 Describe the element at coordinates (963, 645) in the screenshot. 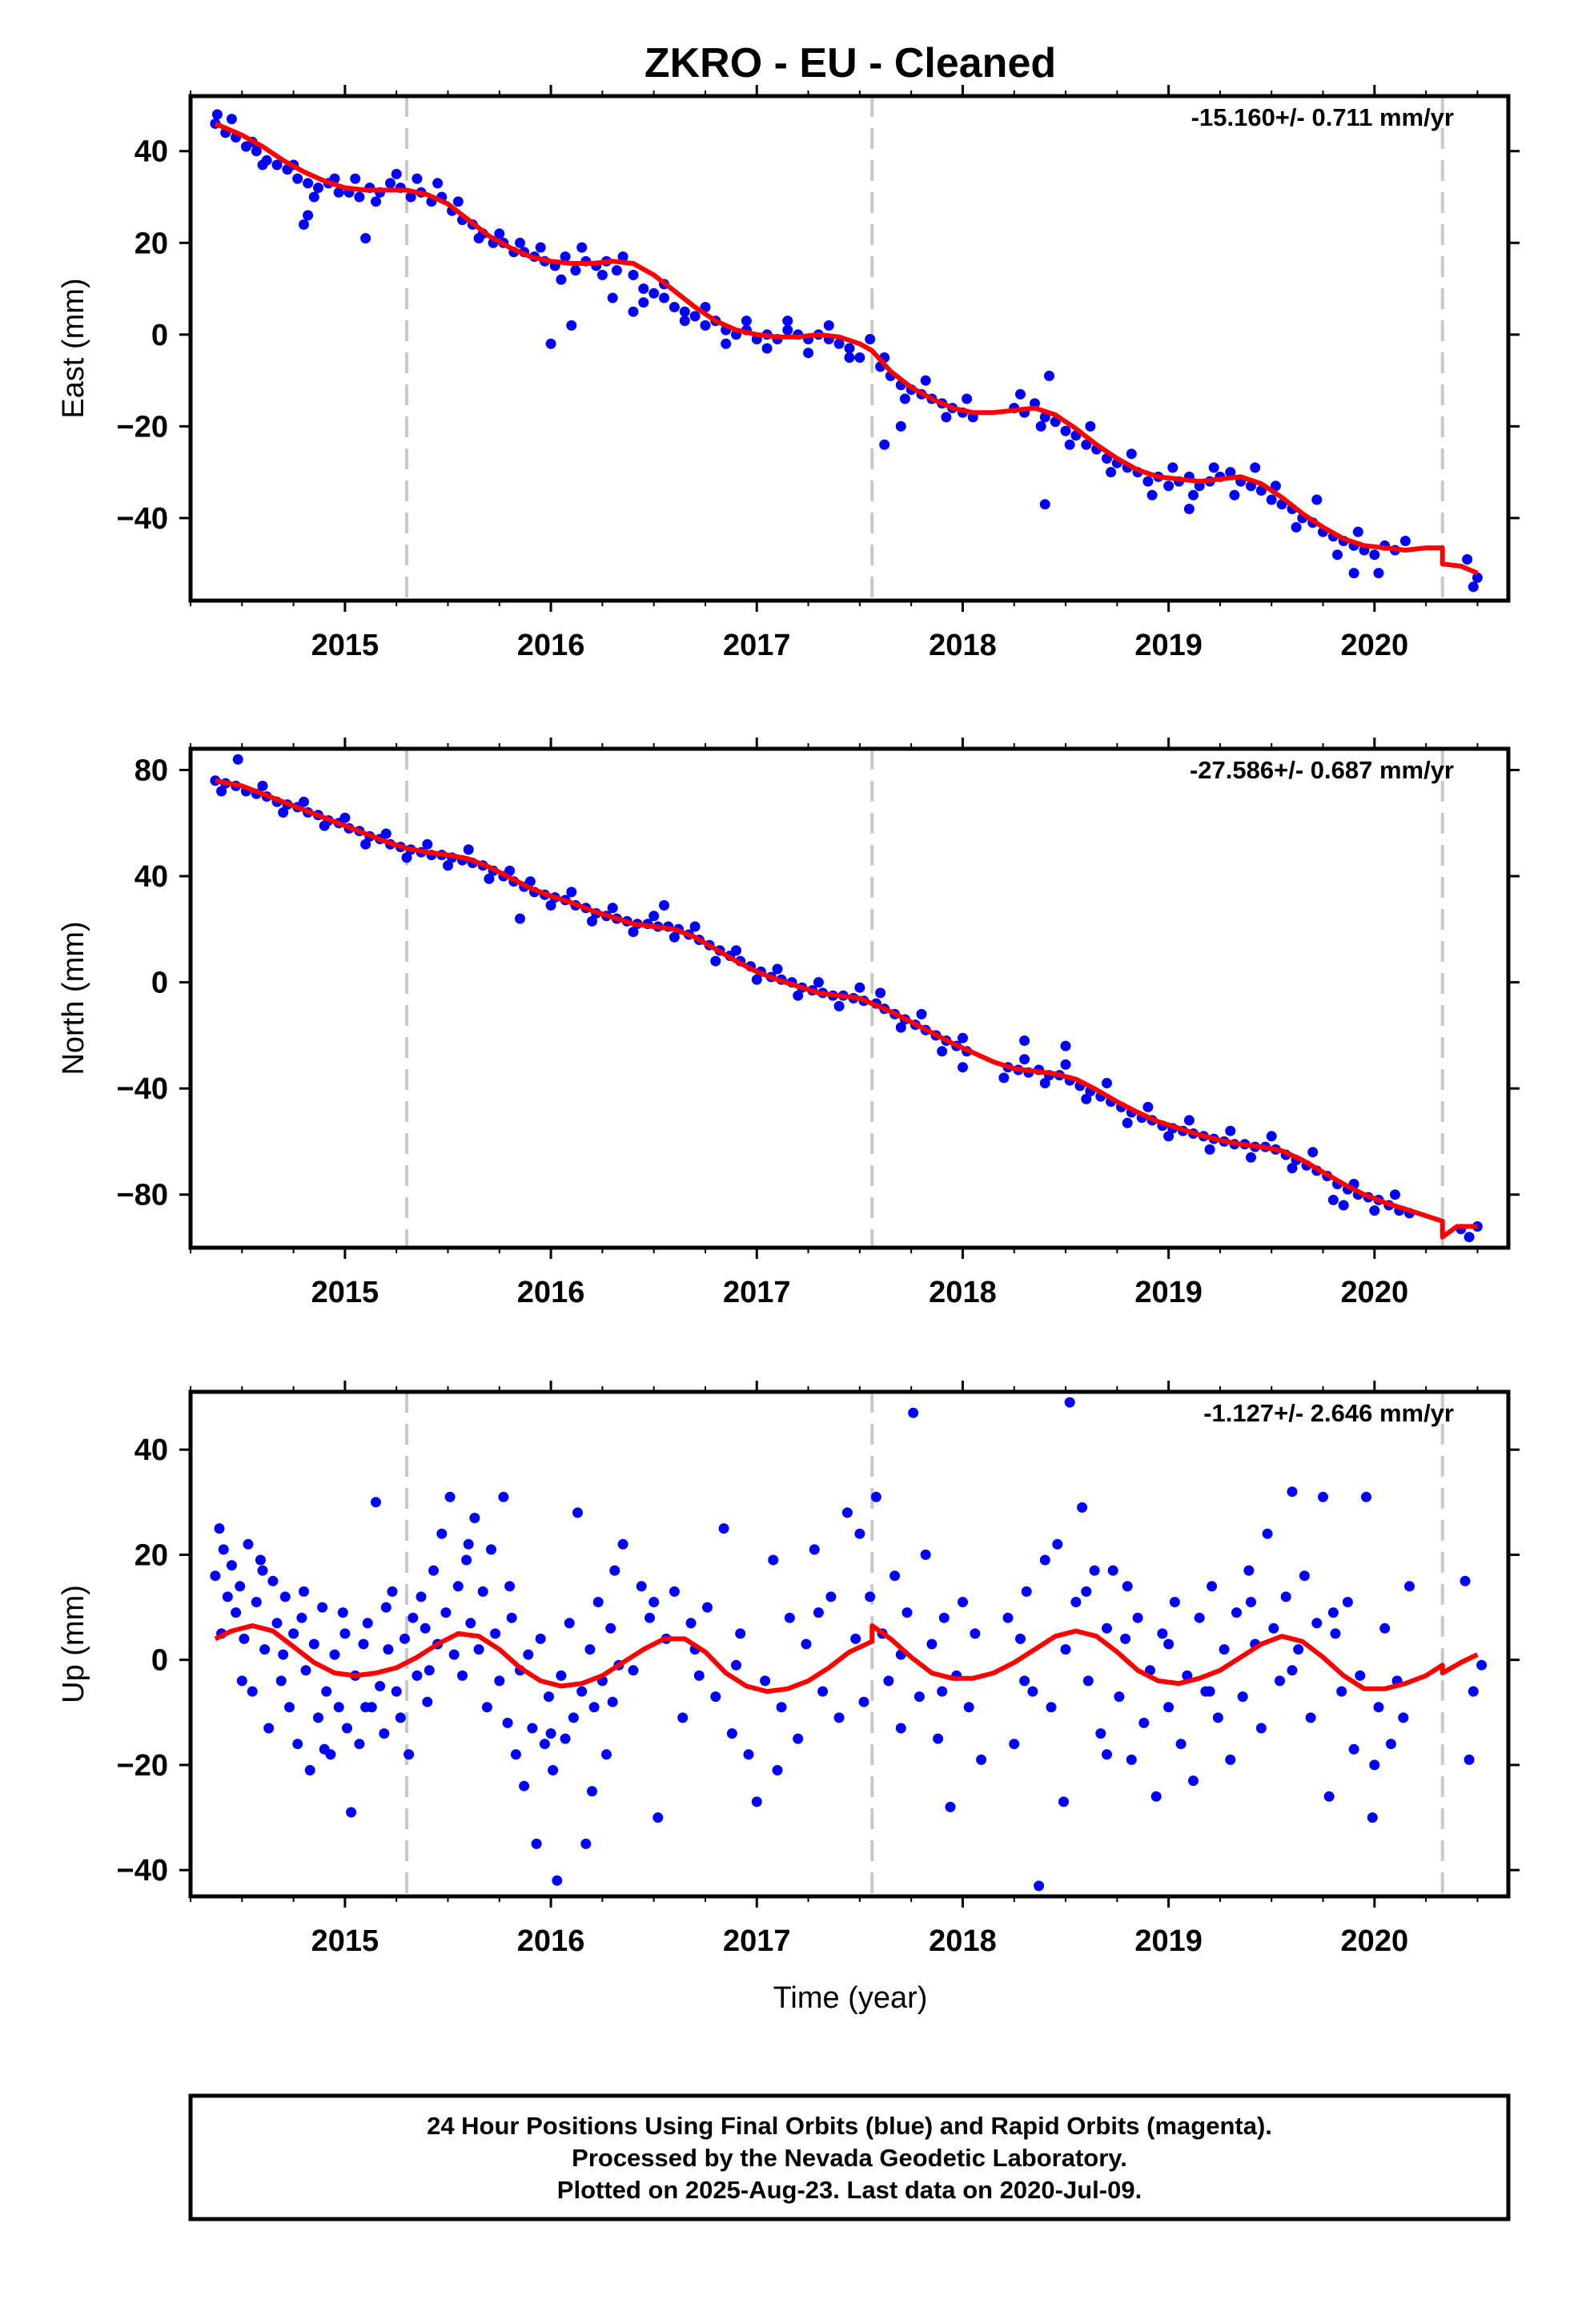

I see `x-tick-label: 2018` at that location.